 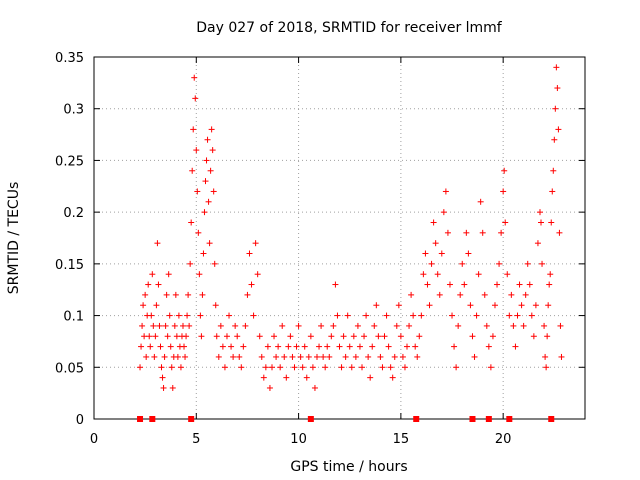 I want to click on y-tick-label: 0, so click(x=80, y=420).